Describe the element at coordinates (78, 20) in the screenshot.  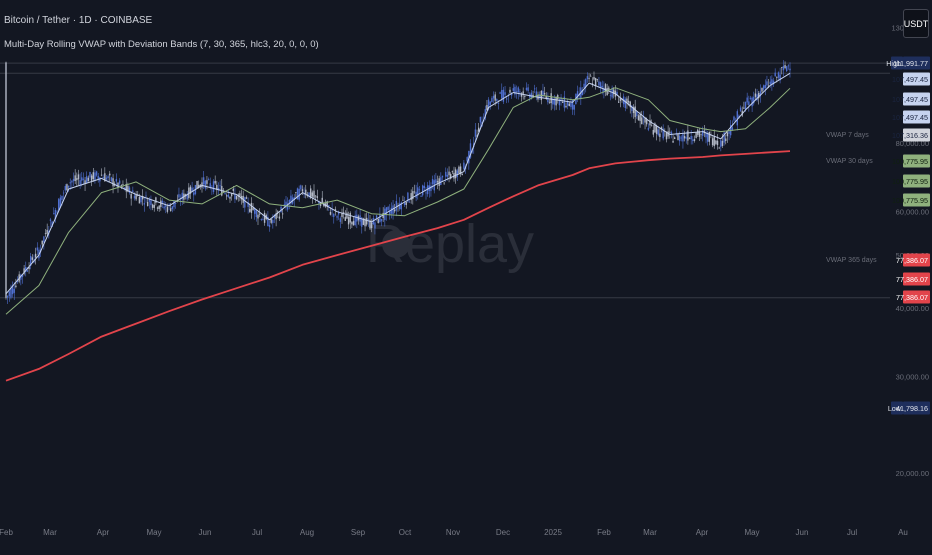
I see `symbol-title: Bitcoin / Tether · 1D · COINBASE` at that location.